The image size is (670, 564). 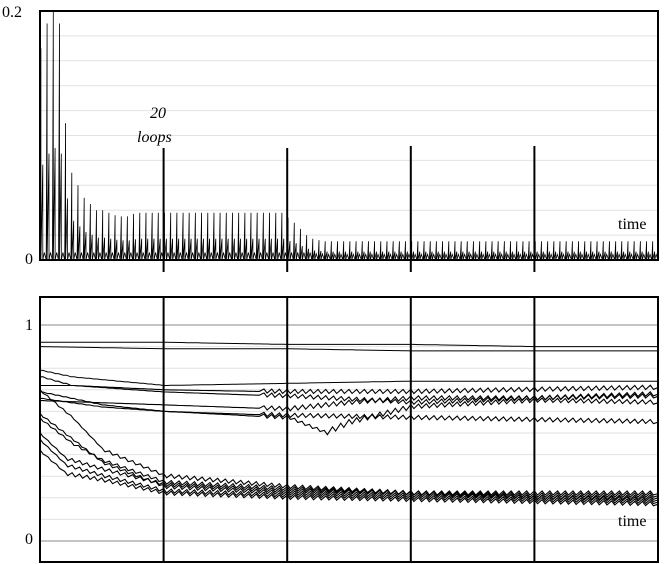 What do you see at coordinates (349, 209) in the screenshot?
I see `top-loop-markers` at bounding box center [349, 209].